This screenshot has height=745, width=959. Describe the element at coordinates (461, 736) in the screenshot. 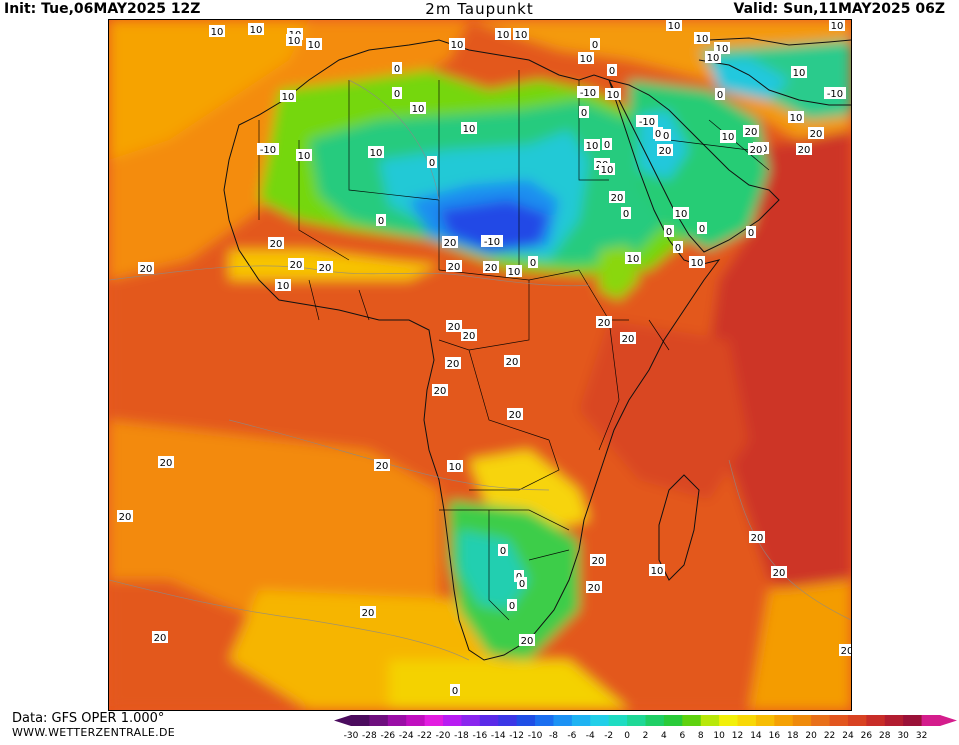

I see `legend-tick-label: -18` at that location.